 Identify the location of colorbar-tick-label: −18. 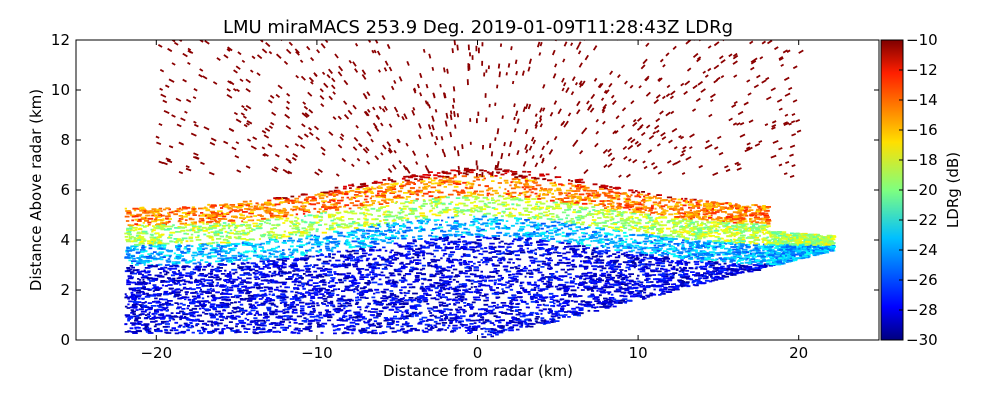
(922, 160).